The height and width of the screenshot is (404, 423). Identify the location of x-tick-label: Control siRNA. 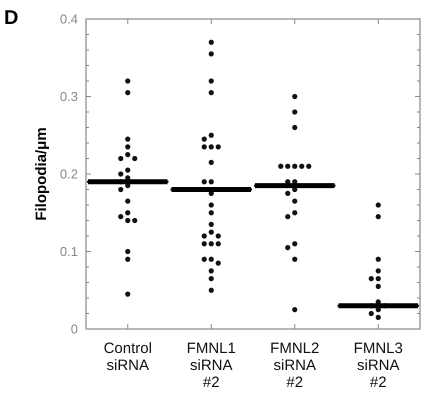
(128, 357).